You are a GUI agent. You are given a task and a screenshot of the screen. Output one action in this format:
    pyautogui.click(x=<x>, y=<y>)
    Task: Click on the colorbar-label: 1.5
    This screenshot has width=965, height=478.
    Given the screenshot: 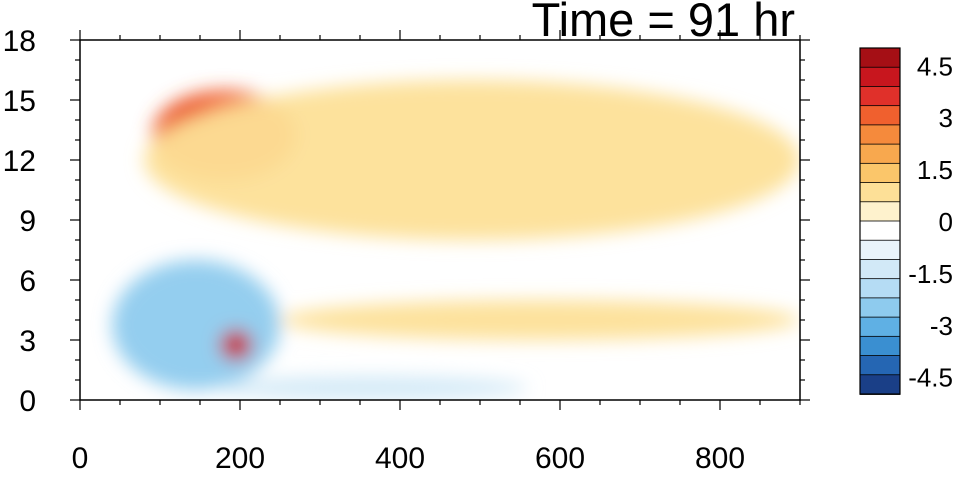 What is the action you would take?
    pyautogui.click(x=935, y=170)
    